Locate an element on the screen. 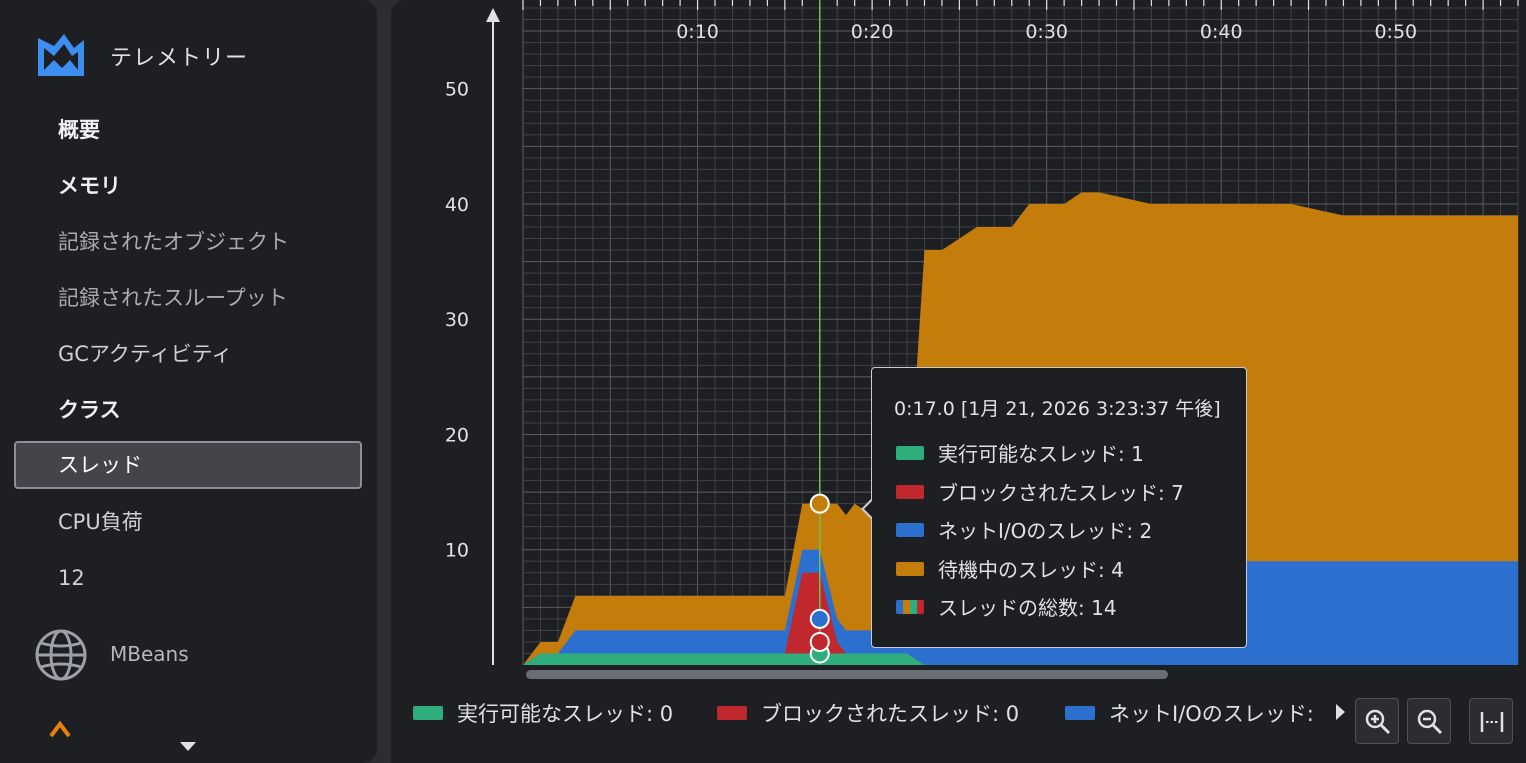  y-tick-label: 50 is located at coordinates (457, 90).